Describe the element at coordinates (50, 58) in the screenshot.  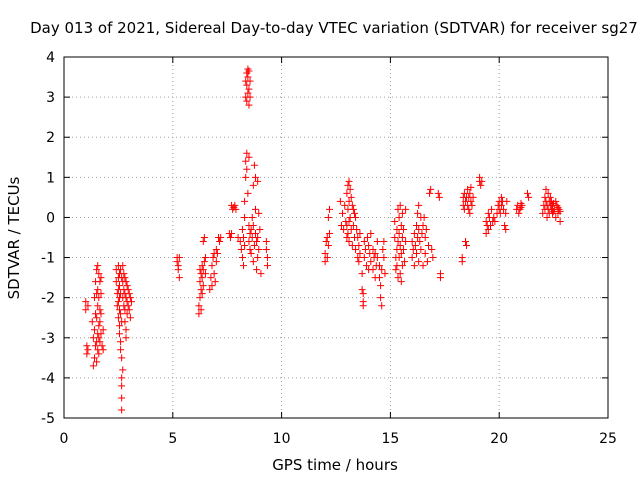
I see `y-tick-label: 4` at that location.